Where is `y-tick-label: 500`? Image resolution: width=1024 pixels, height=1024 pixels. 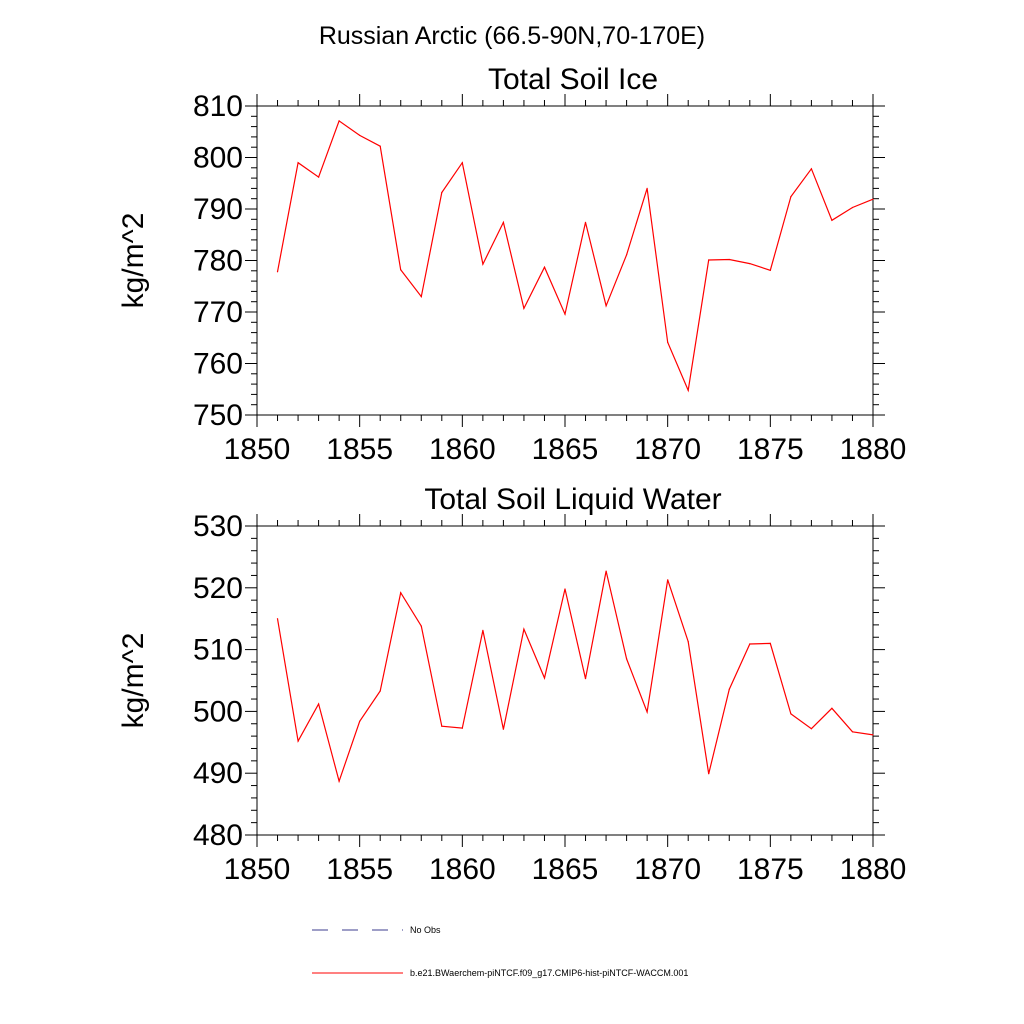 y-tick-label: 500 is located at coordinates (218, 711).